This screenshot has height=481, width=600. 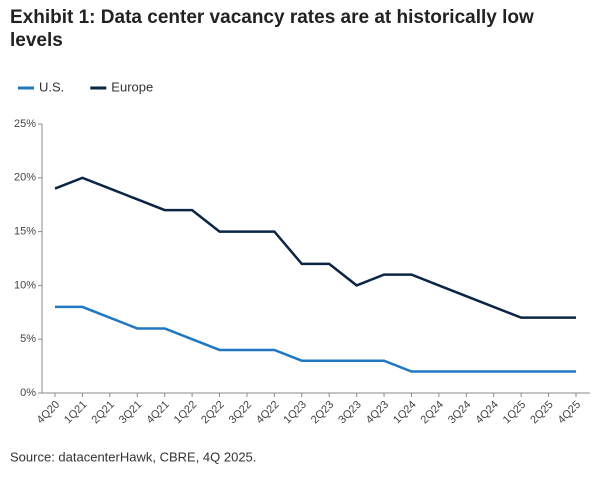 What do you see at coordinates (25, 232) in the screenshot?
I see `y-tick-label: 15%` at bounding box center [25, 232].